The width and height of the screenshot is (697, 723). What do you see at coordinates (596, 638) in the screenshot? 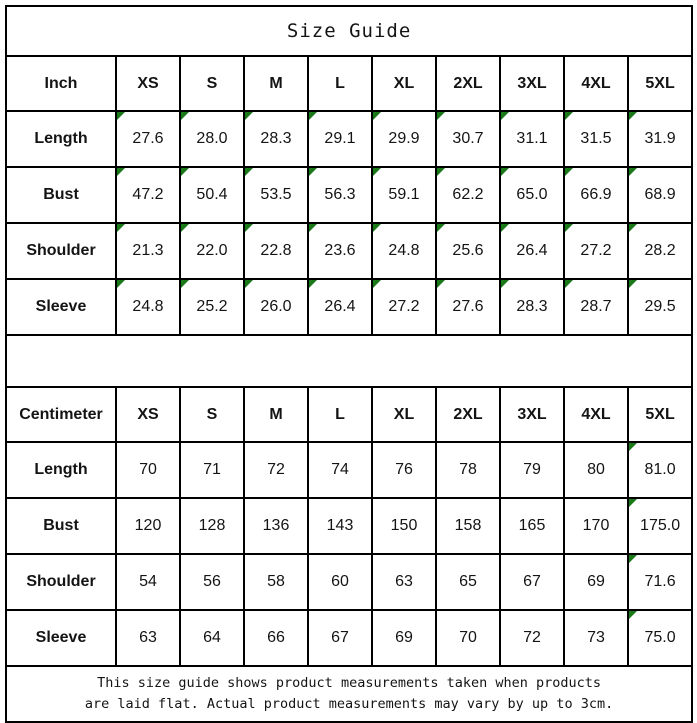
I see `measure-value: 73` at bounding box center [596, 638].